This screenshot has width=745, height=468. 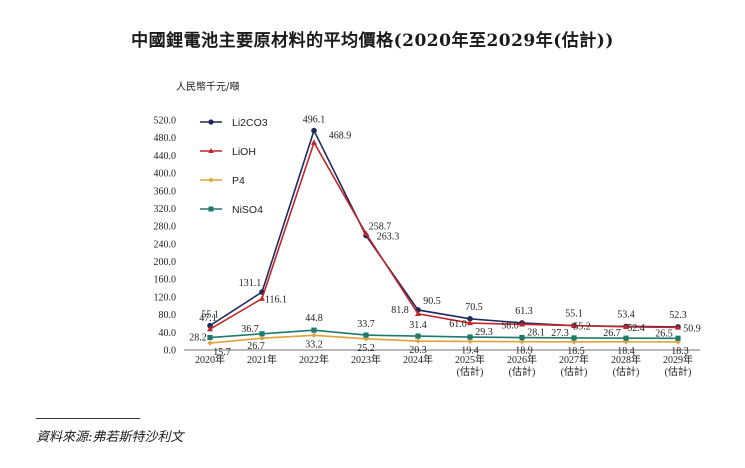 What do you see at coordinates (510, 325) in the screenshot?
I see `data-label: 58.0` at bounding box center [510, 325].